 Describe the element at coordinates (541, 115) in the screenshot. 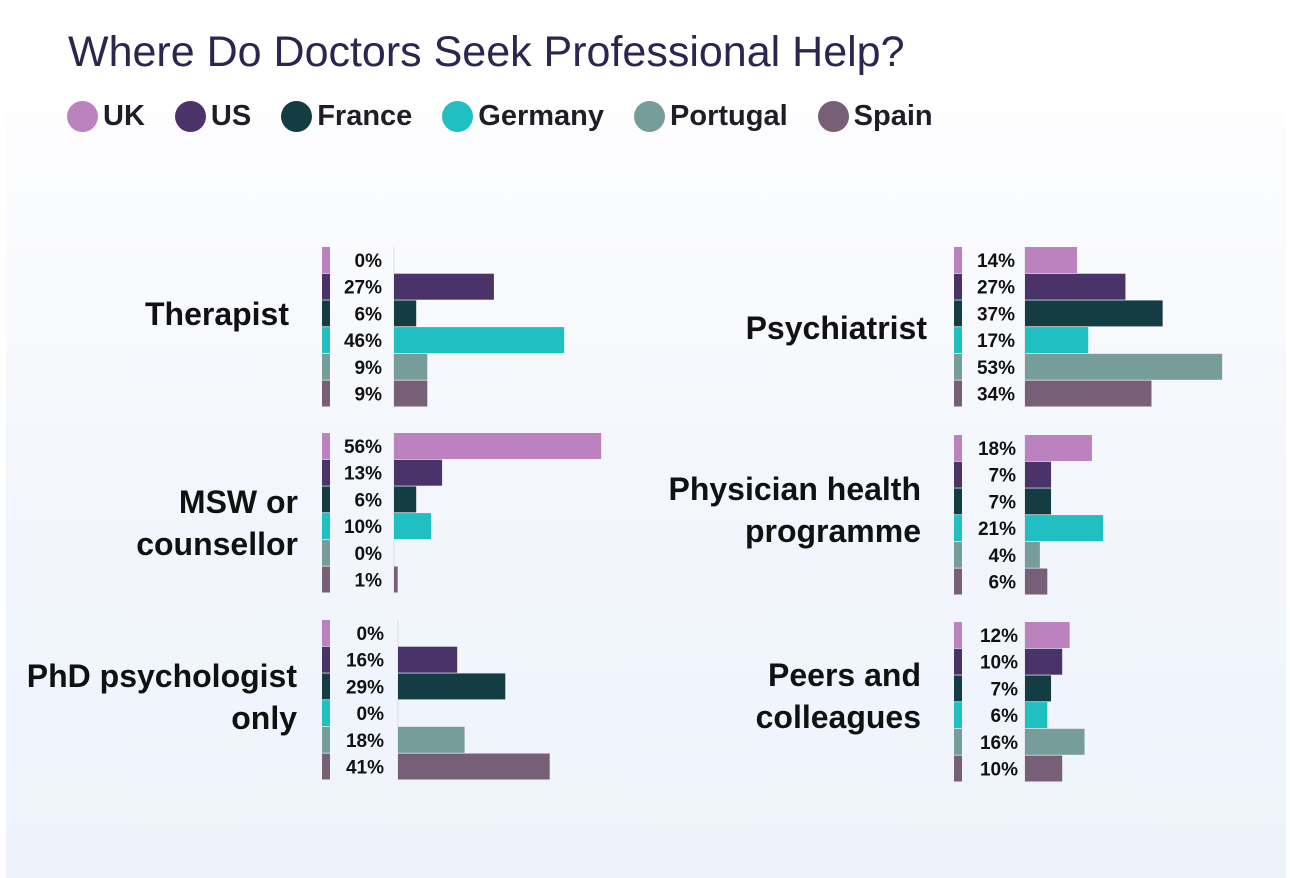

I see `legend-label: Germany` at that location.